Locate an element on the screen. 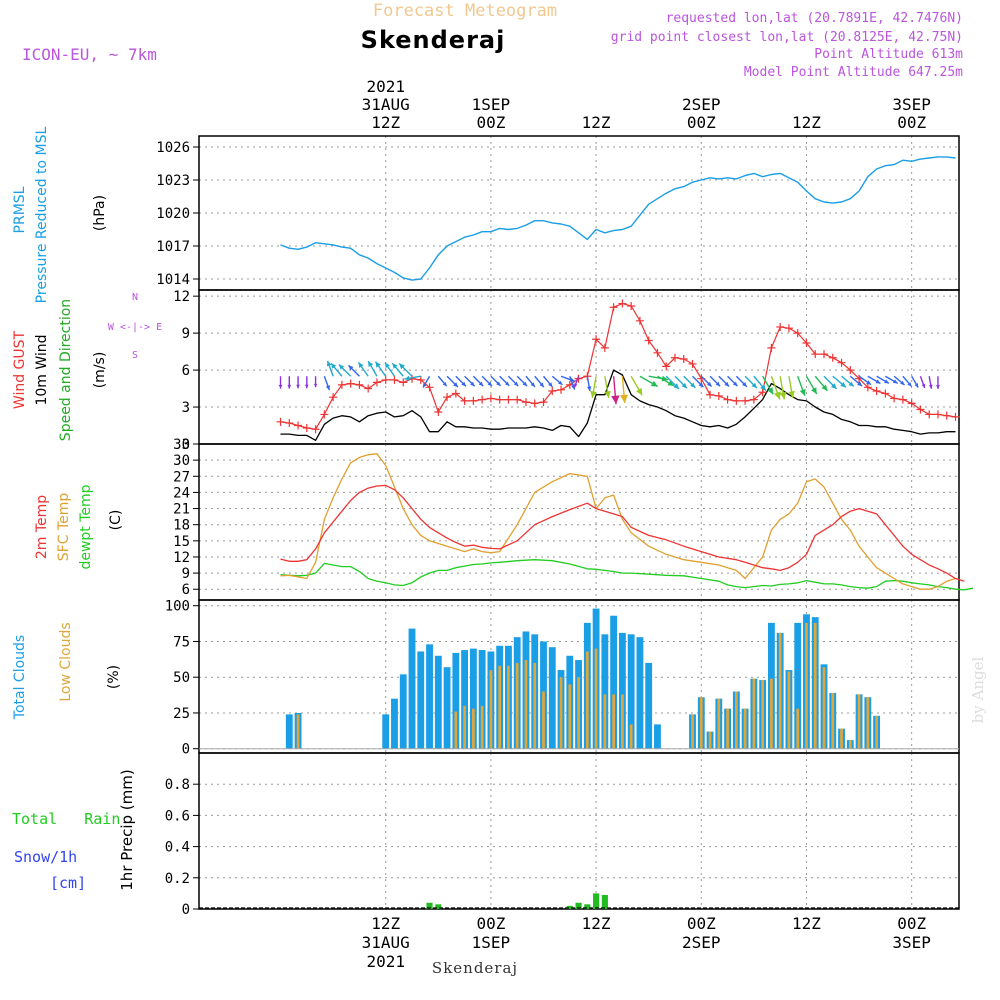 This screenshot has width=1000, height=1000. y-tick-label: 21 is located at coordinates (181, 510).